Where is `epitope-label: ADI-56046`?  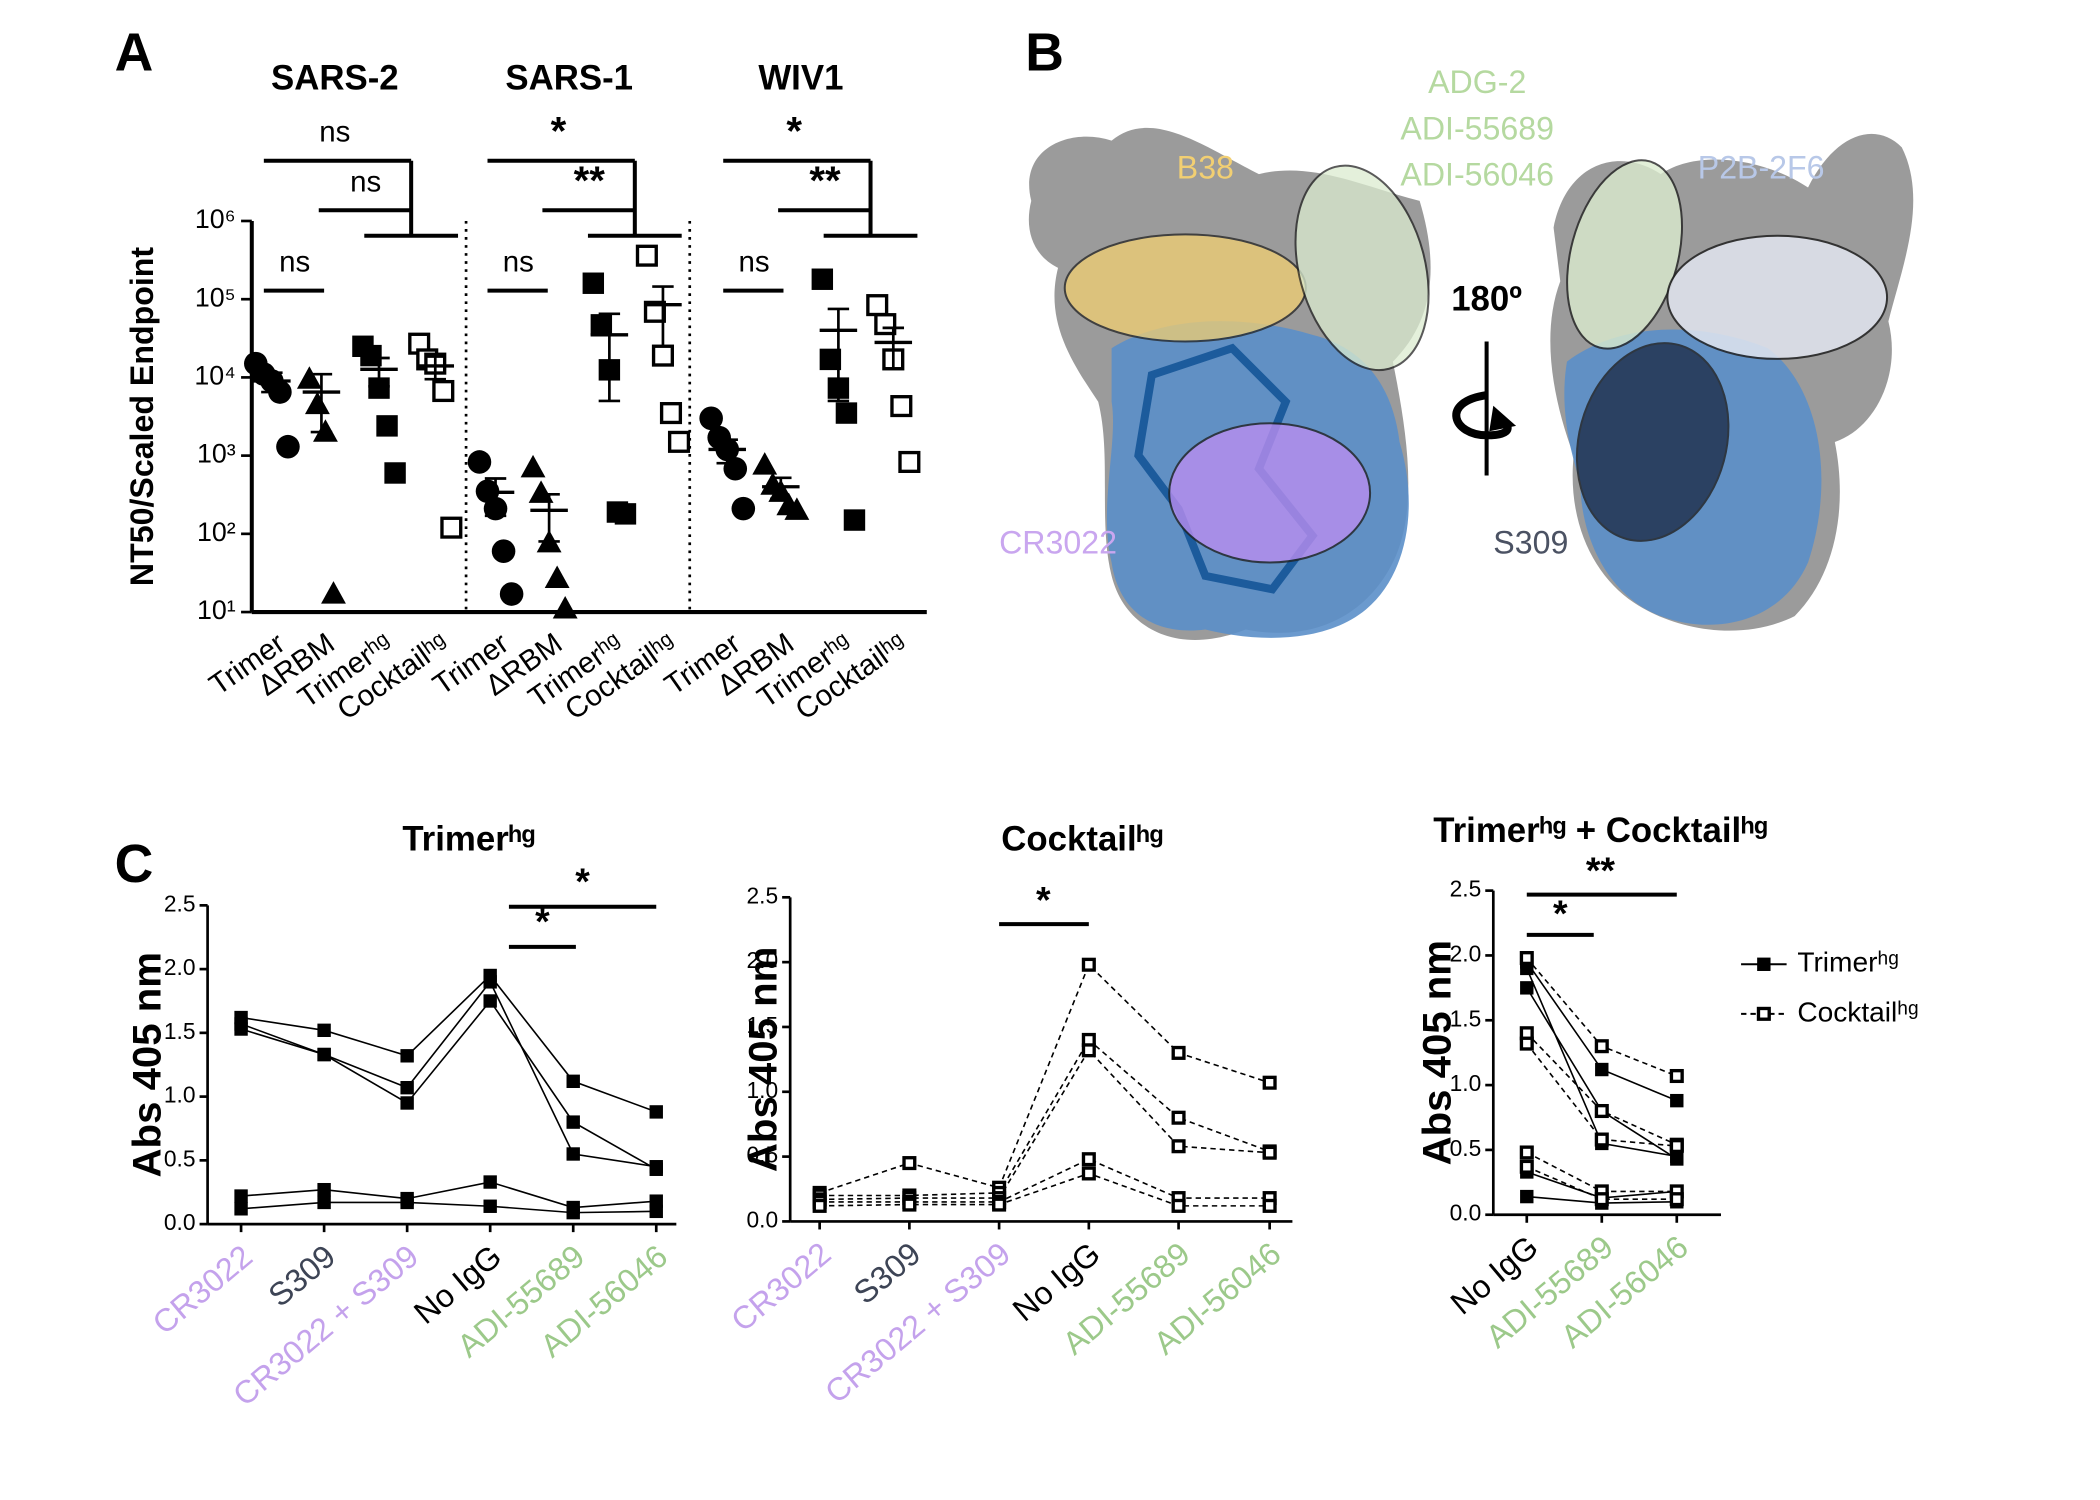 epitope-label: ADI-56046 is located at coordinates (1477, 174).